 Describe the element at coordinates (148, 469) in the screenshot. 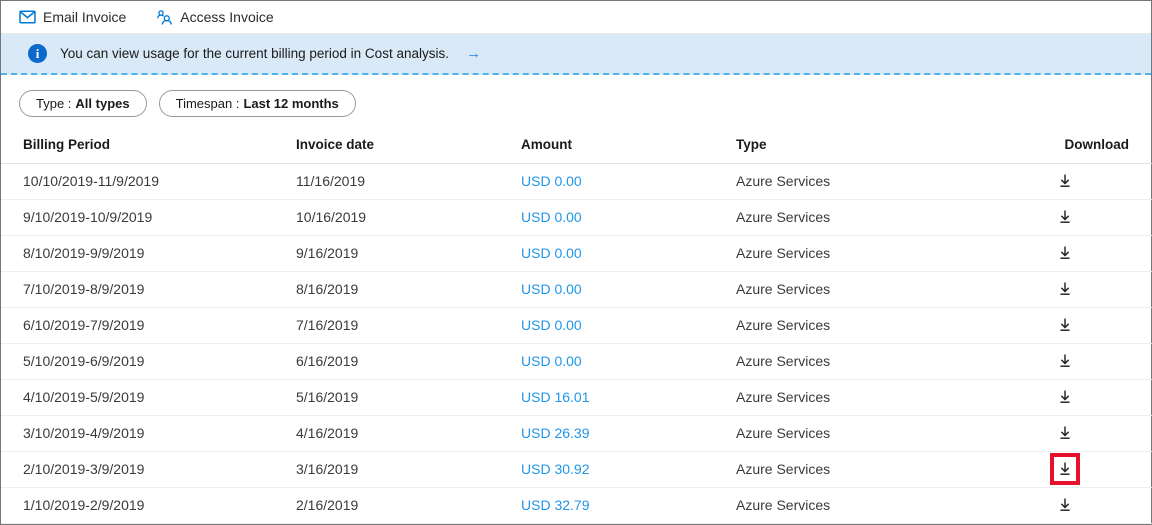

I see `billing-period-cell: 2/10/2019-3/9/2019` at that location.